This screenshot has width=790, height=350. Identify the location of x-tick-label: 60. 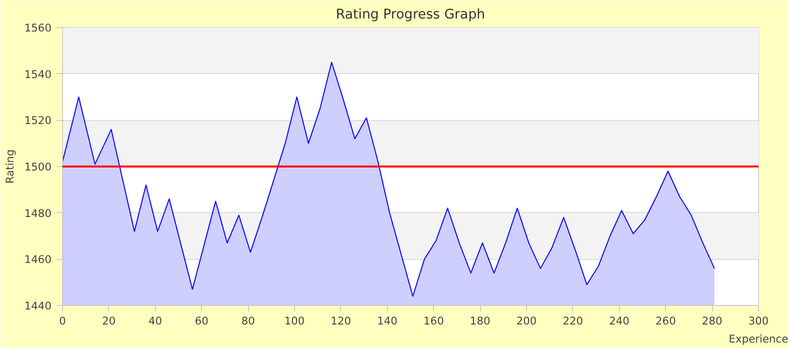
(201, 321).